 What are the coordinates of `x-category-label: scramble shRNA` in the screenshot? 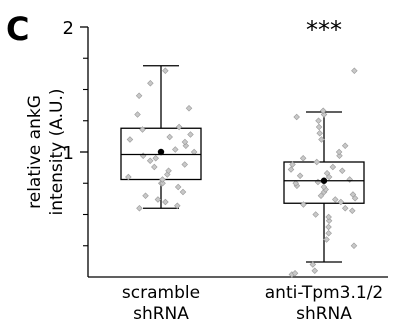 It's located at (161, 303).